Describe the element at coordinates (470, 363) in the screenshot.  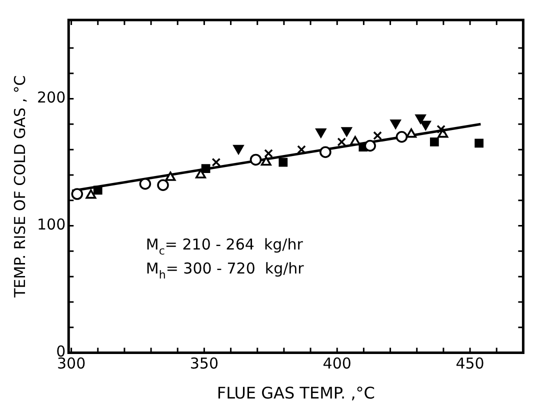
I see `x-tick-label: 450` at that location.